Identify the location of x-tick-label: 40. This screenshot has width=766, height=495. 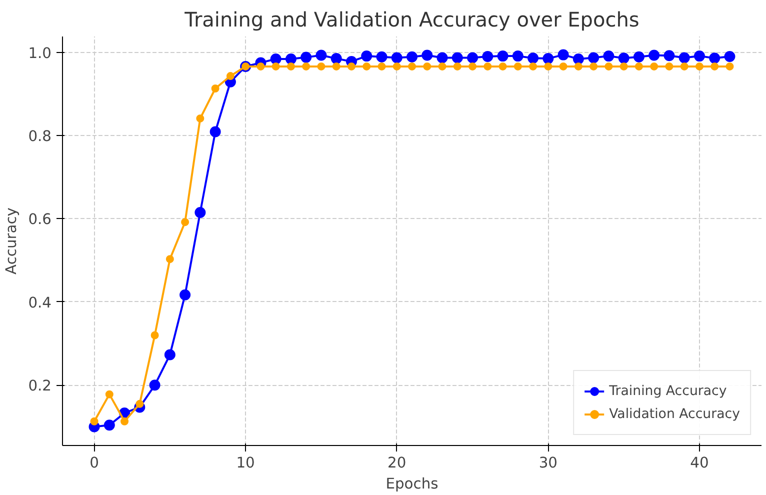
(699, 463).